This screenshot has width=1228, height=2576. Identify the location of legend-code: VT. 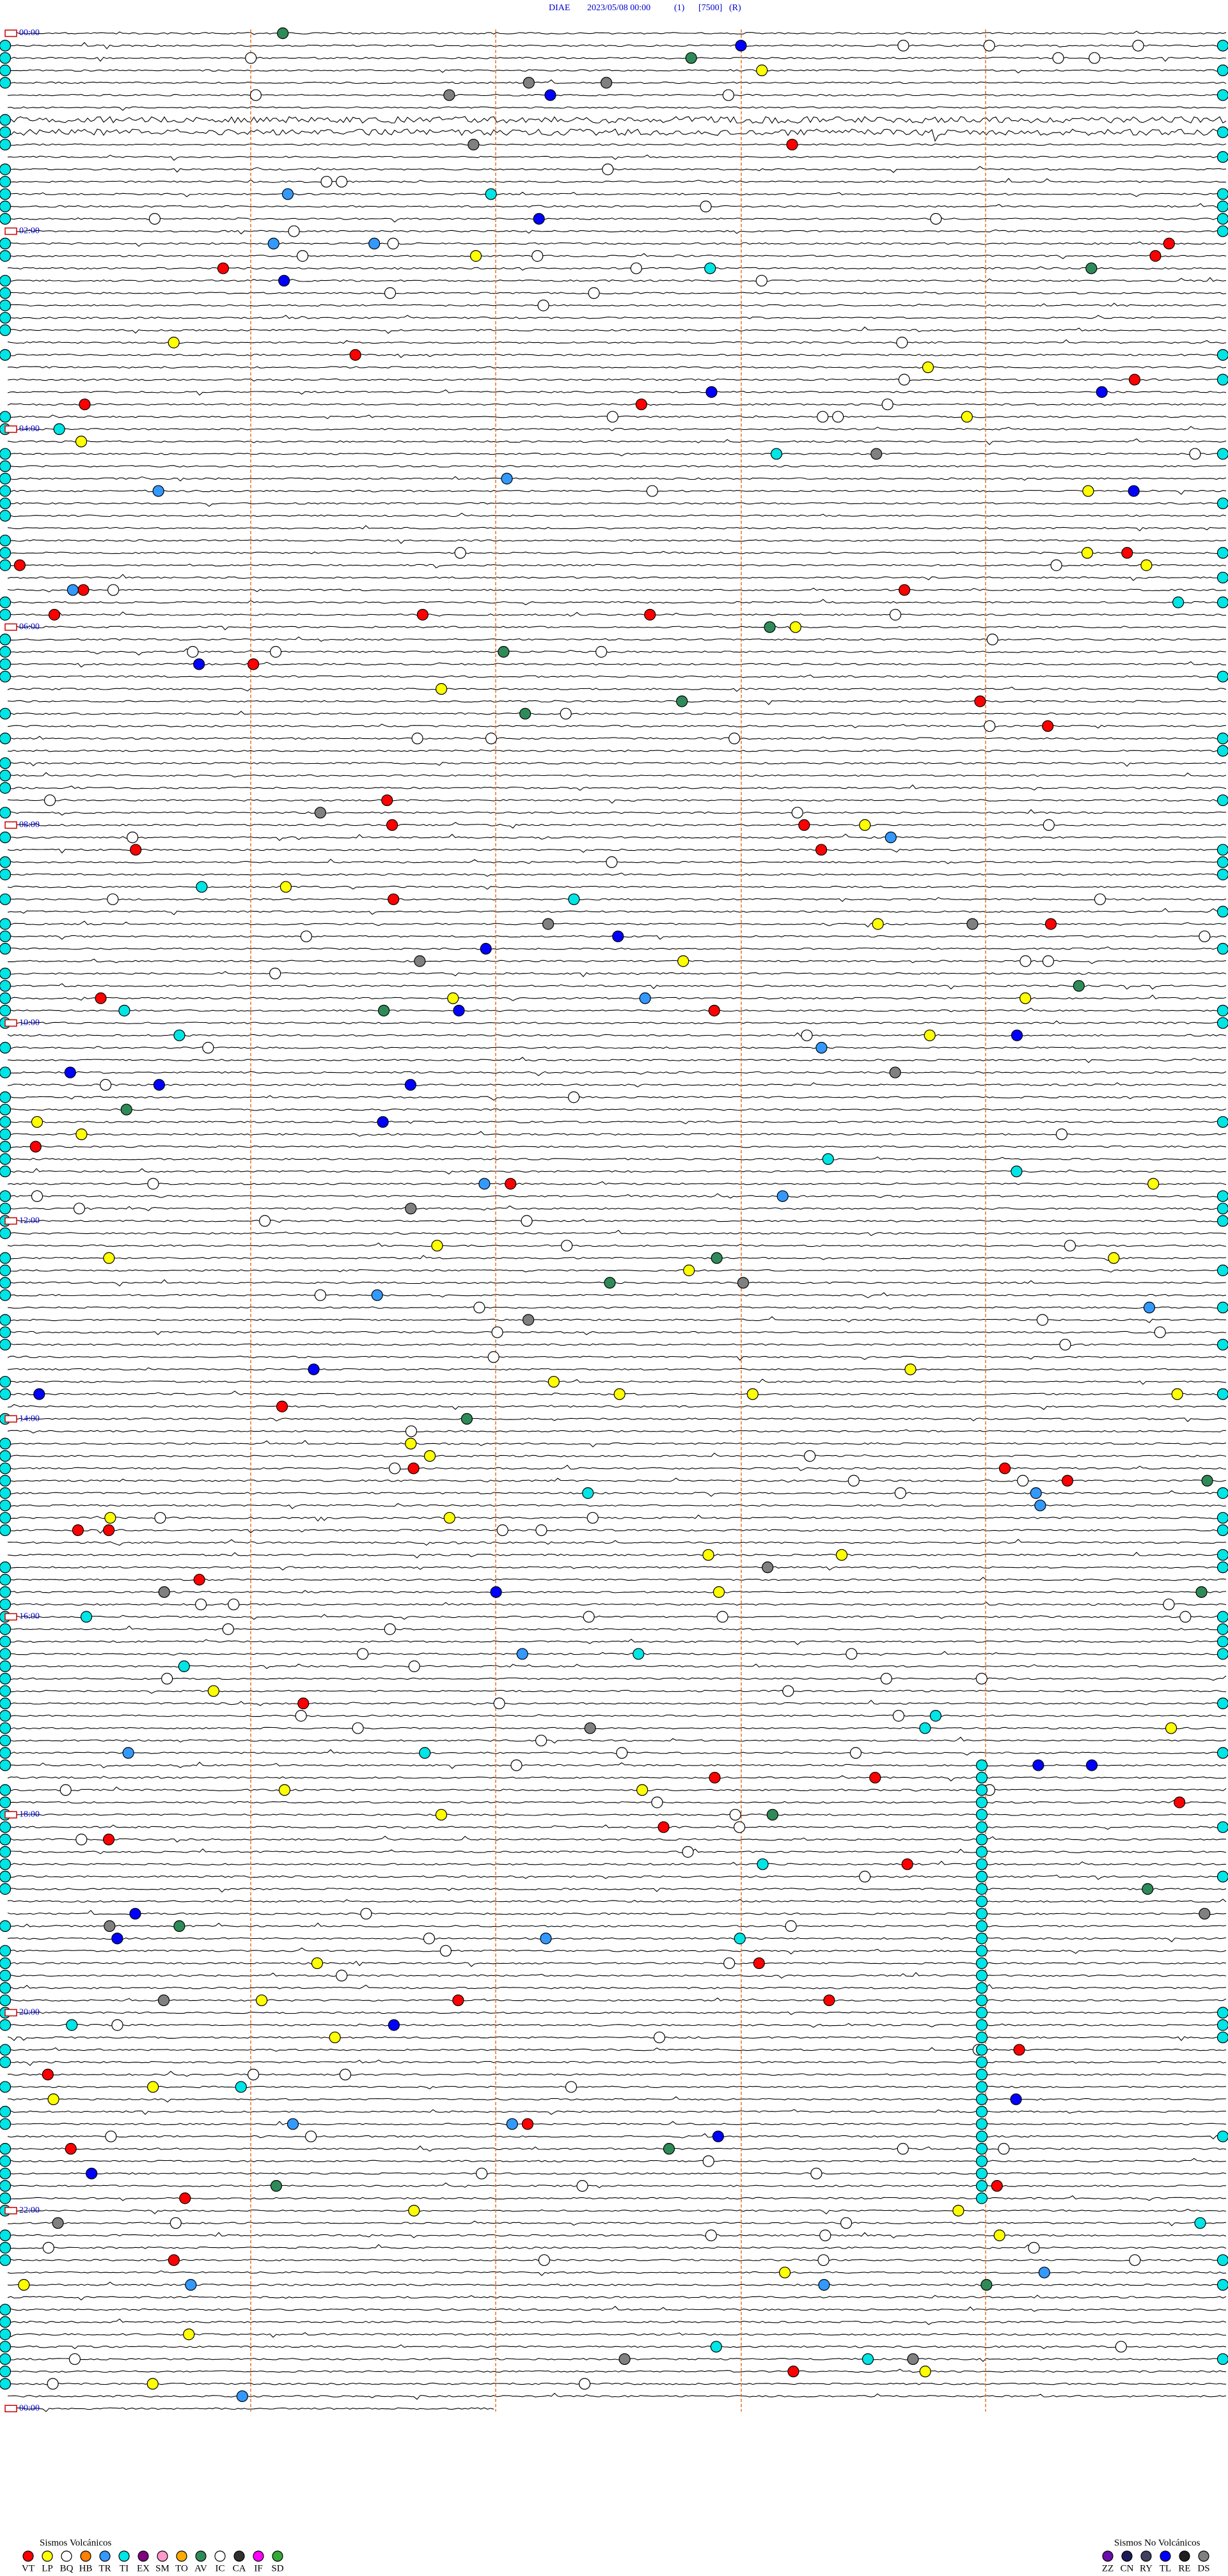
(28, 2568).